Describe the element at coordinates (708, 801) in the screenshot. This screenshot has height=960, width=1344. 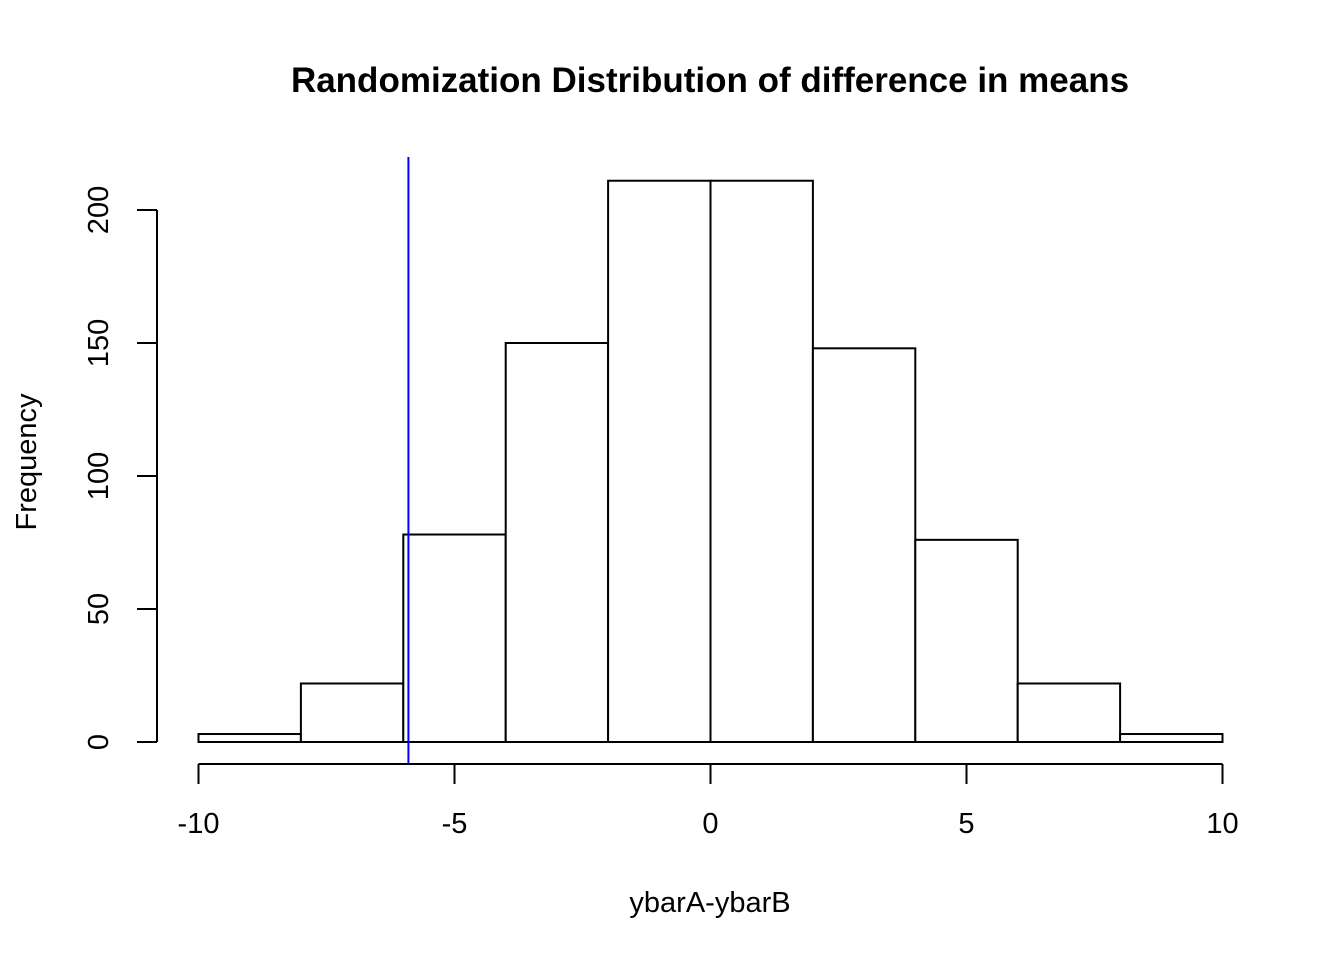
I see `x-axis: -10 -5 0 5 10` at that location.